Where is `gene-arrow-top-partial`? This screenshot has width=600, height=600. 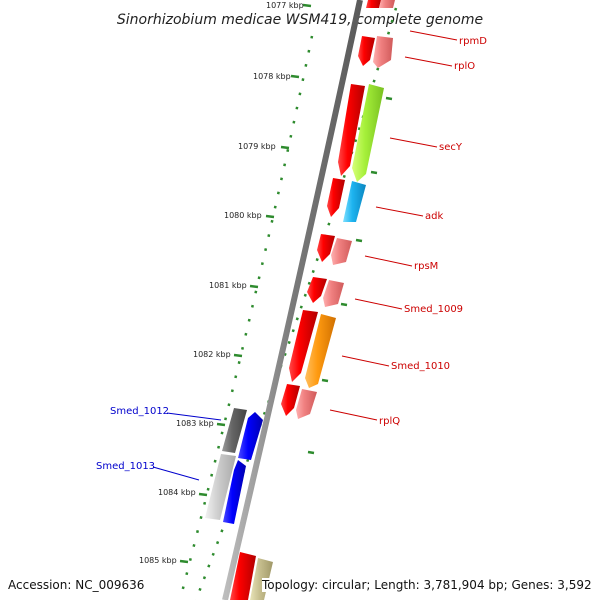 gene-arrow-top-partial is located at coordinates (373, 4).